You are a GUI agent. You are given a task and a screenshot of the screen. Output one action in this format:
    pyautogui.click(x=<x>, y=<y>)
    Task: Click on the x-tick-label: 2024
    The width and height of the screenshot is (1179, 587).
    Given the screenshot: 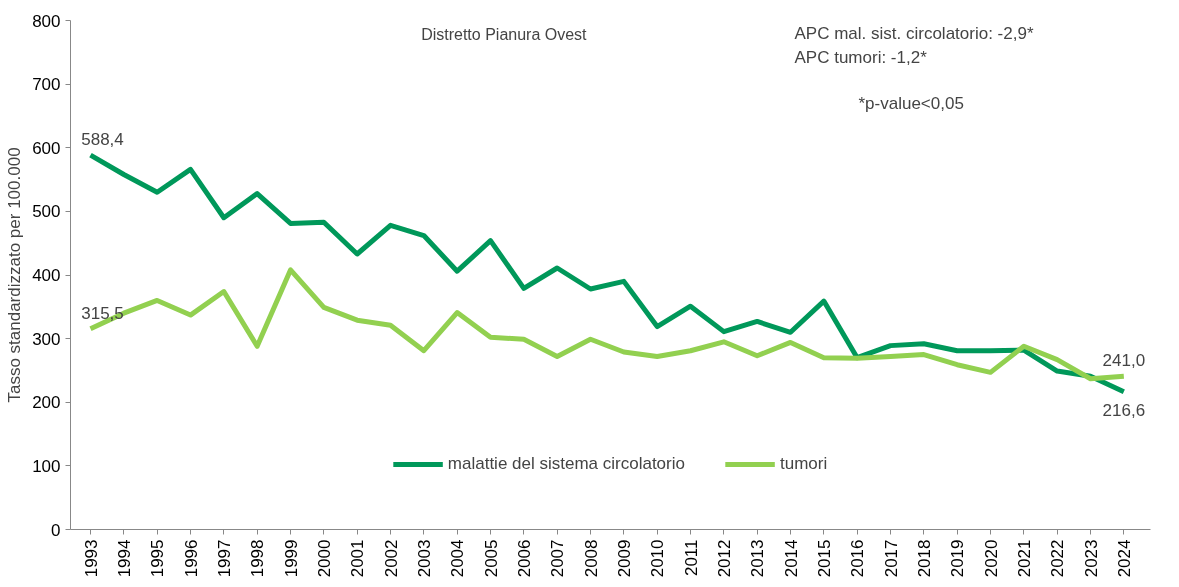 What is the action you would take?
    pyautogui.click(x=1124, y=558)
    